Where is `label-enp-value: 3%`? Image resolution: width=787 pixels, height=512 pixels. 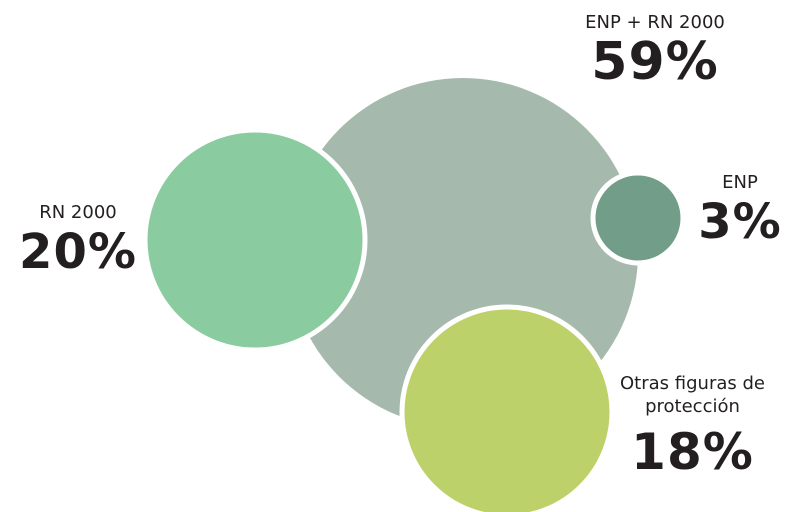
label-enp-value: 3% is located at coordinates (740, 222).